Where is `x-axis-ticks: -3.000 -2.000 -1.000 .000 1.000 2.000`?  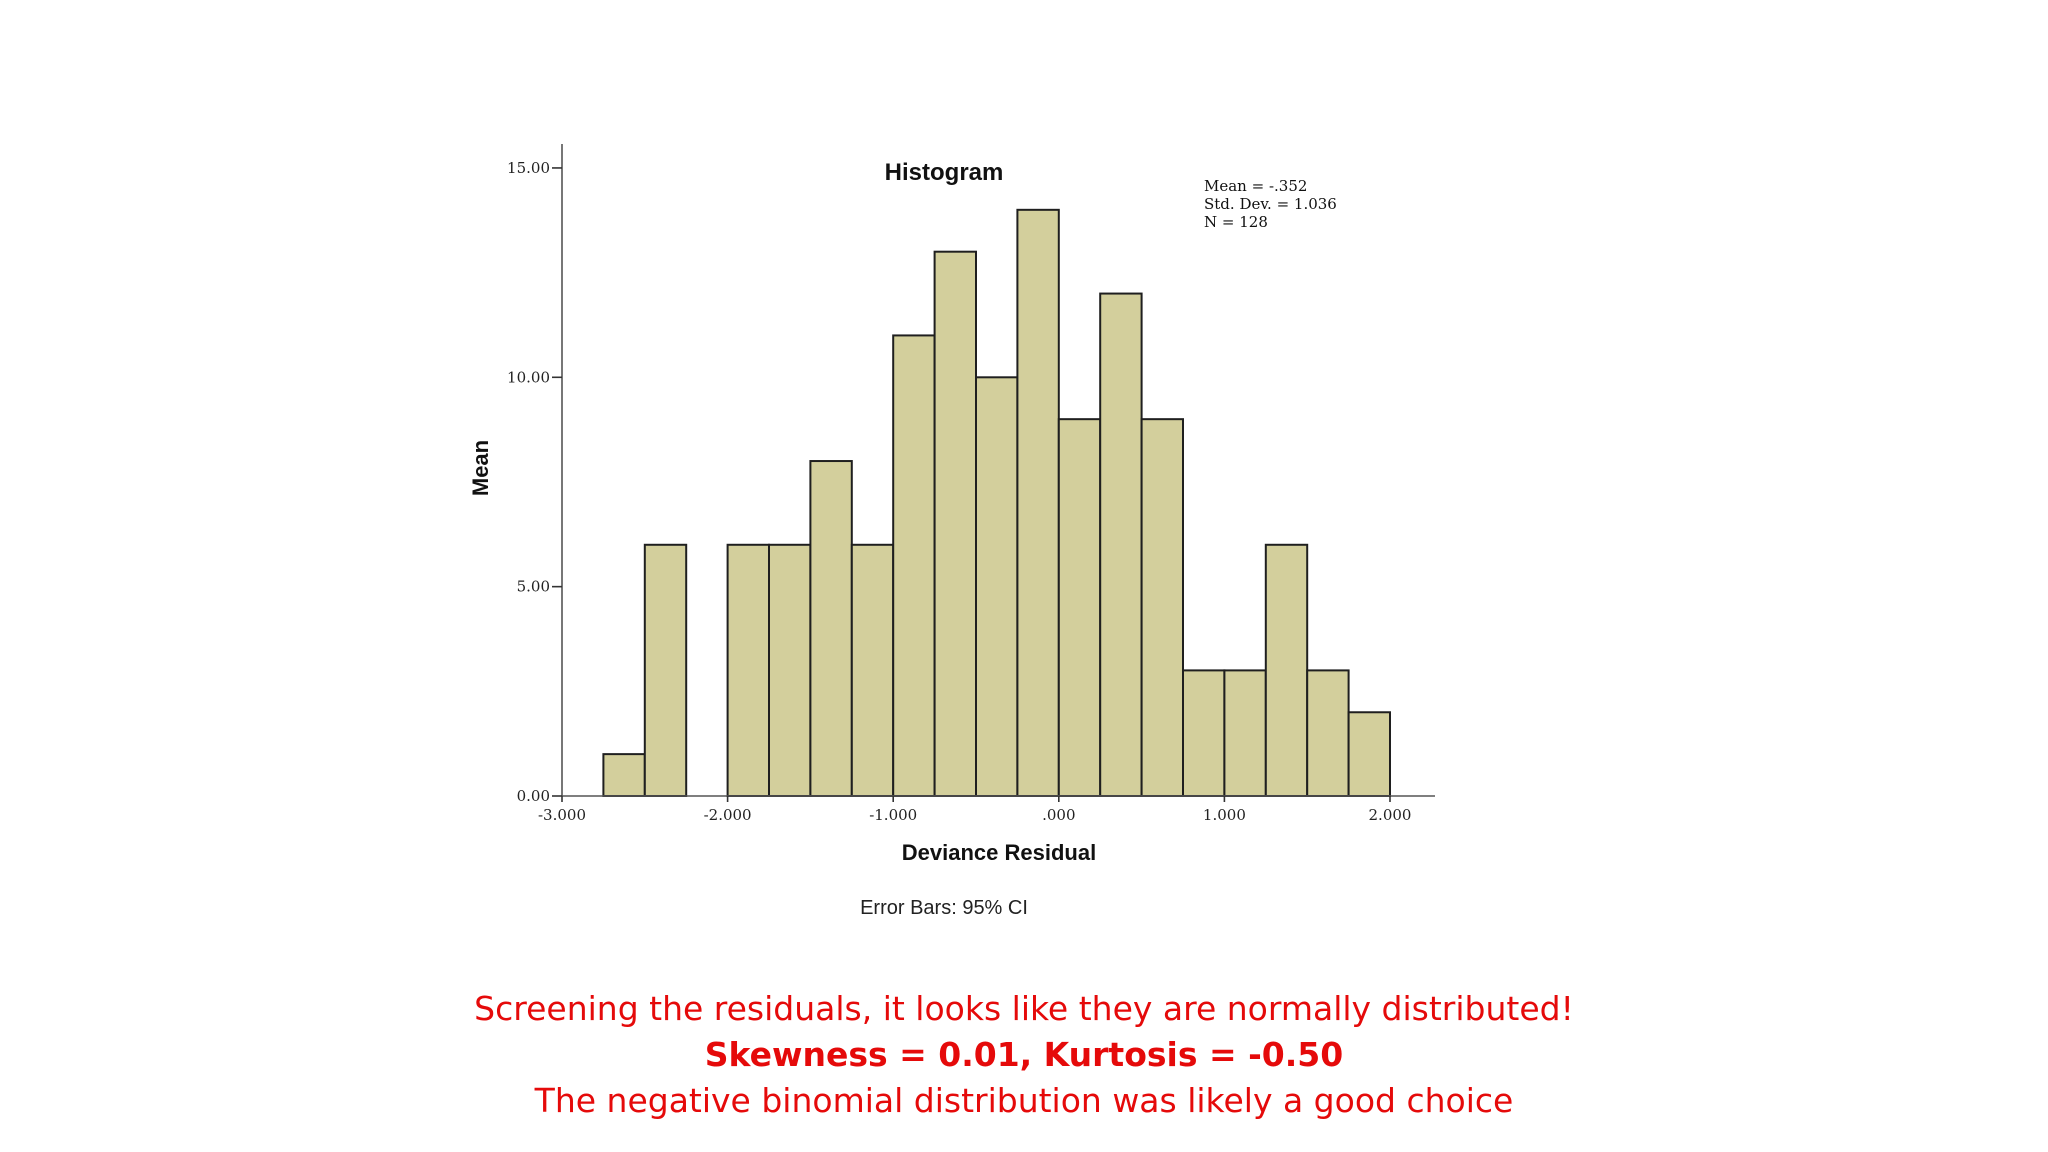 x-axis-ticks: -3.000 -2.000 -1.000 .000 1.000 2.000 is located at coordinates (974, 810).